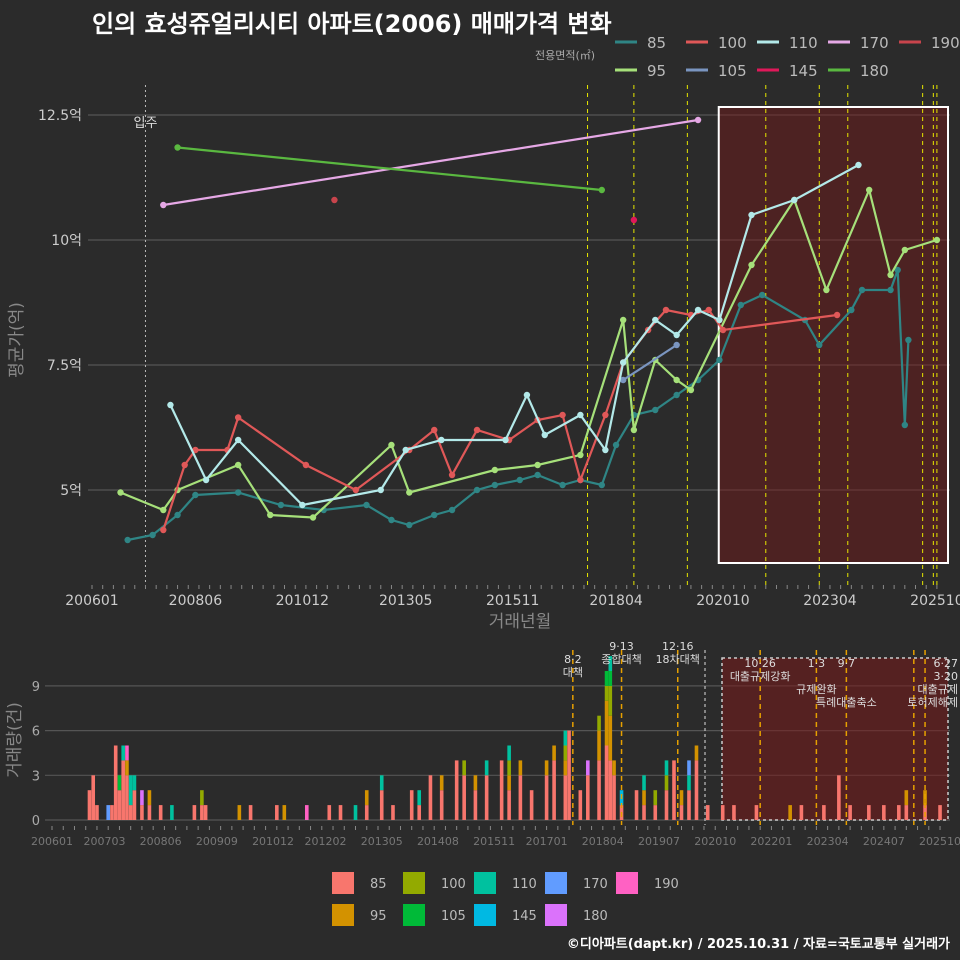 This screenshot has width=960, height=960. I want to click on highlight-box, so click(835, 739).